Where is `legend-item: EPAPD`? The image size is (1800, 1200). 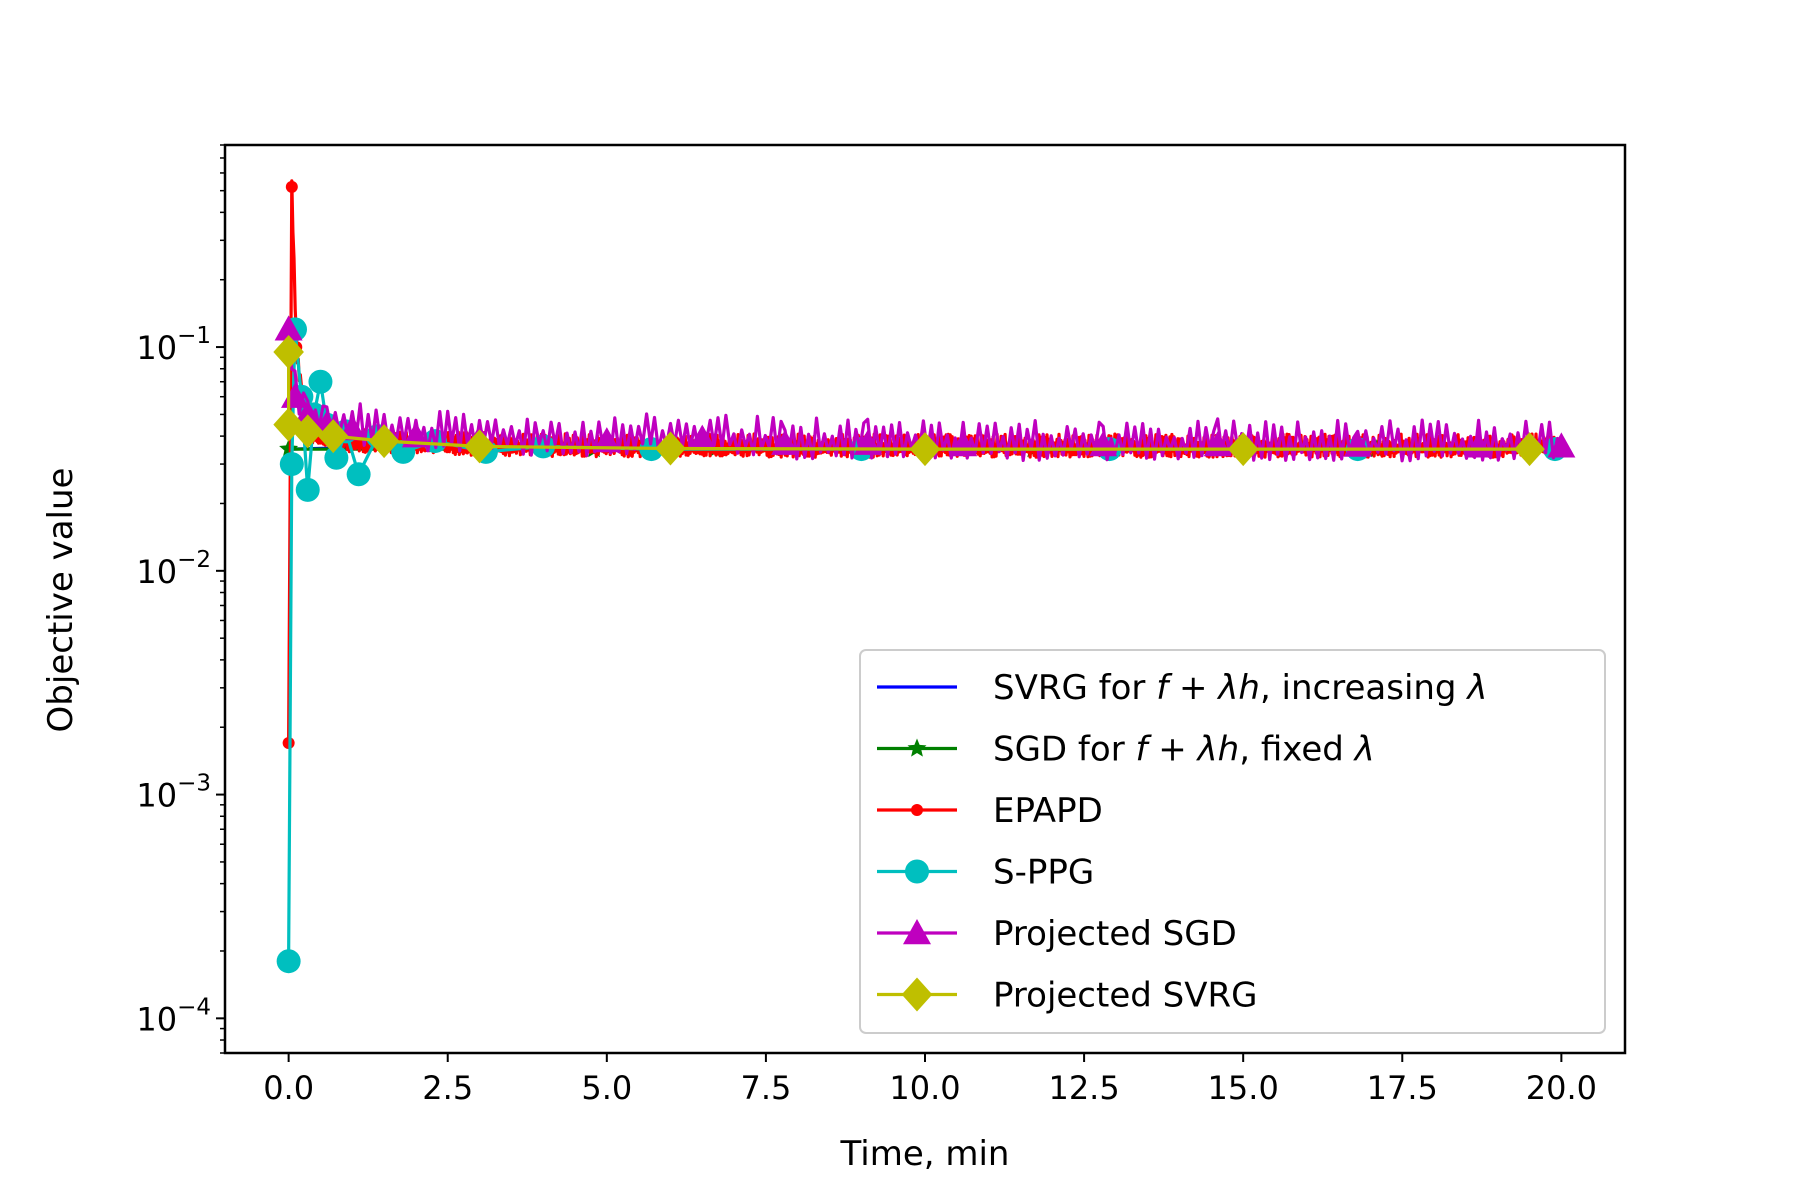 legend-item: EPAPD is located at coordinates (990, 811).